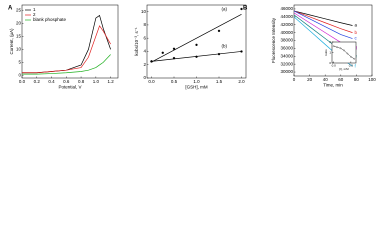 The height and width of the screenshot is (240, 378). Describe the element at coordinates (344, 69) in the screenshot. I see `x-axis-label: [I], mM` at that location.